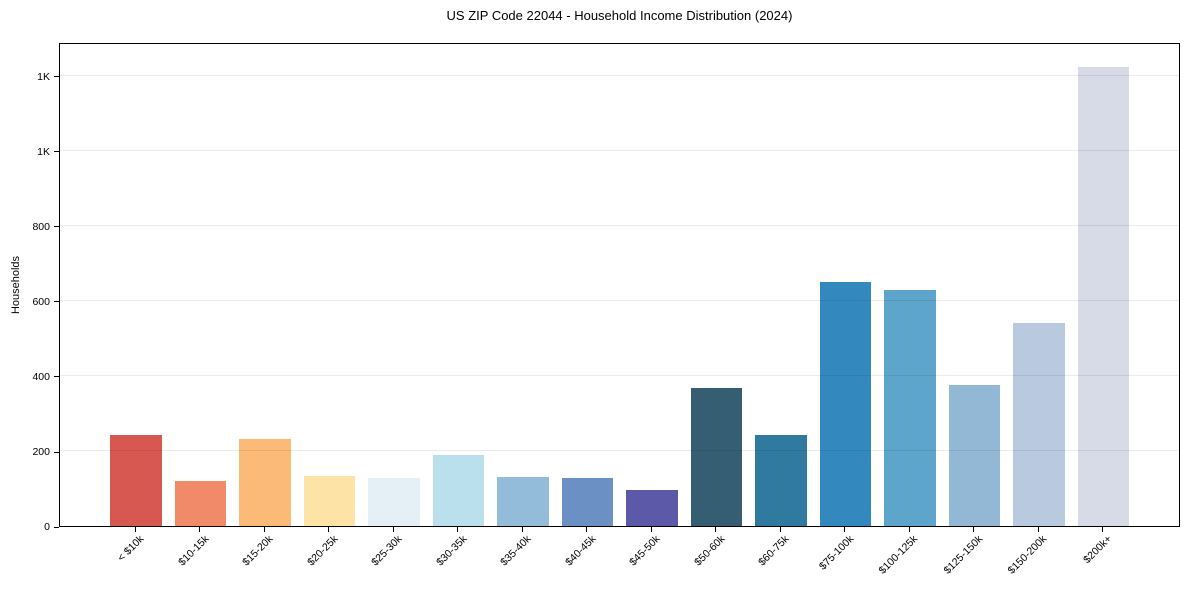 This screenshot has width=1189, height=590. What do you see at coordinates (709, 551) in the screenshot?
I see `x-tick-label: $50-60k` at bounding box center [709, 551].